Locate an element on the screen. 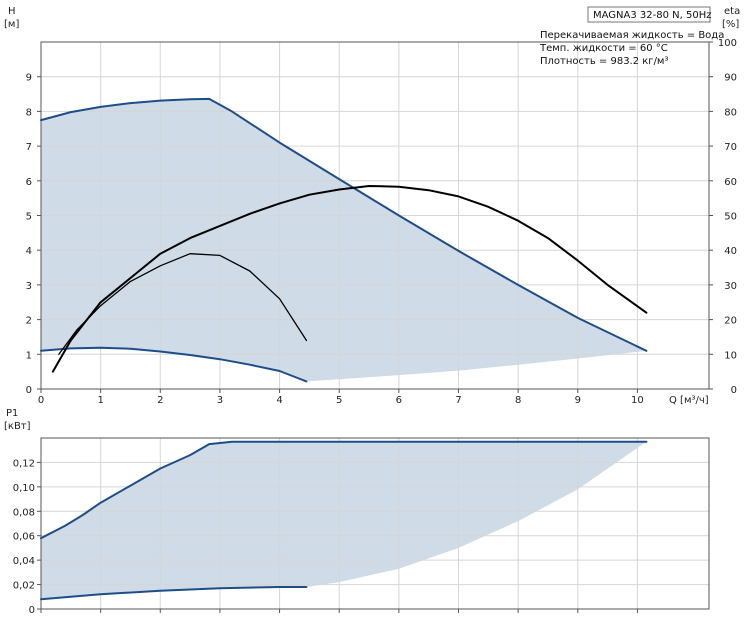  y2-tick-label: 70 is located at coordinates (730, 147).